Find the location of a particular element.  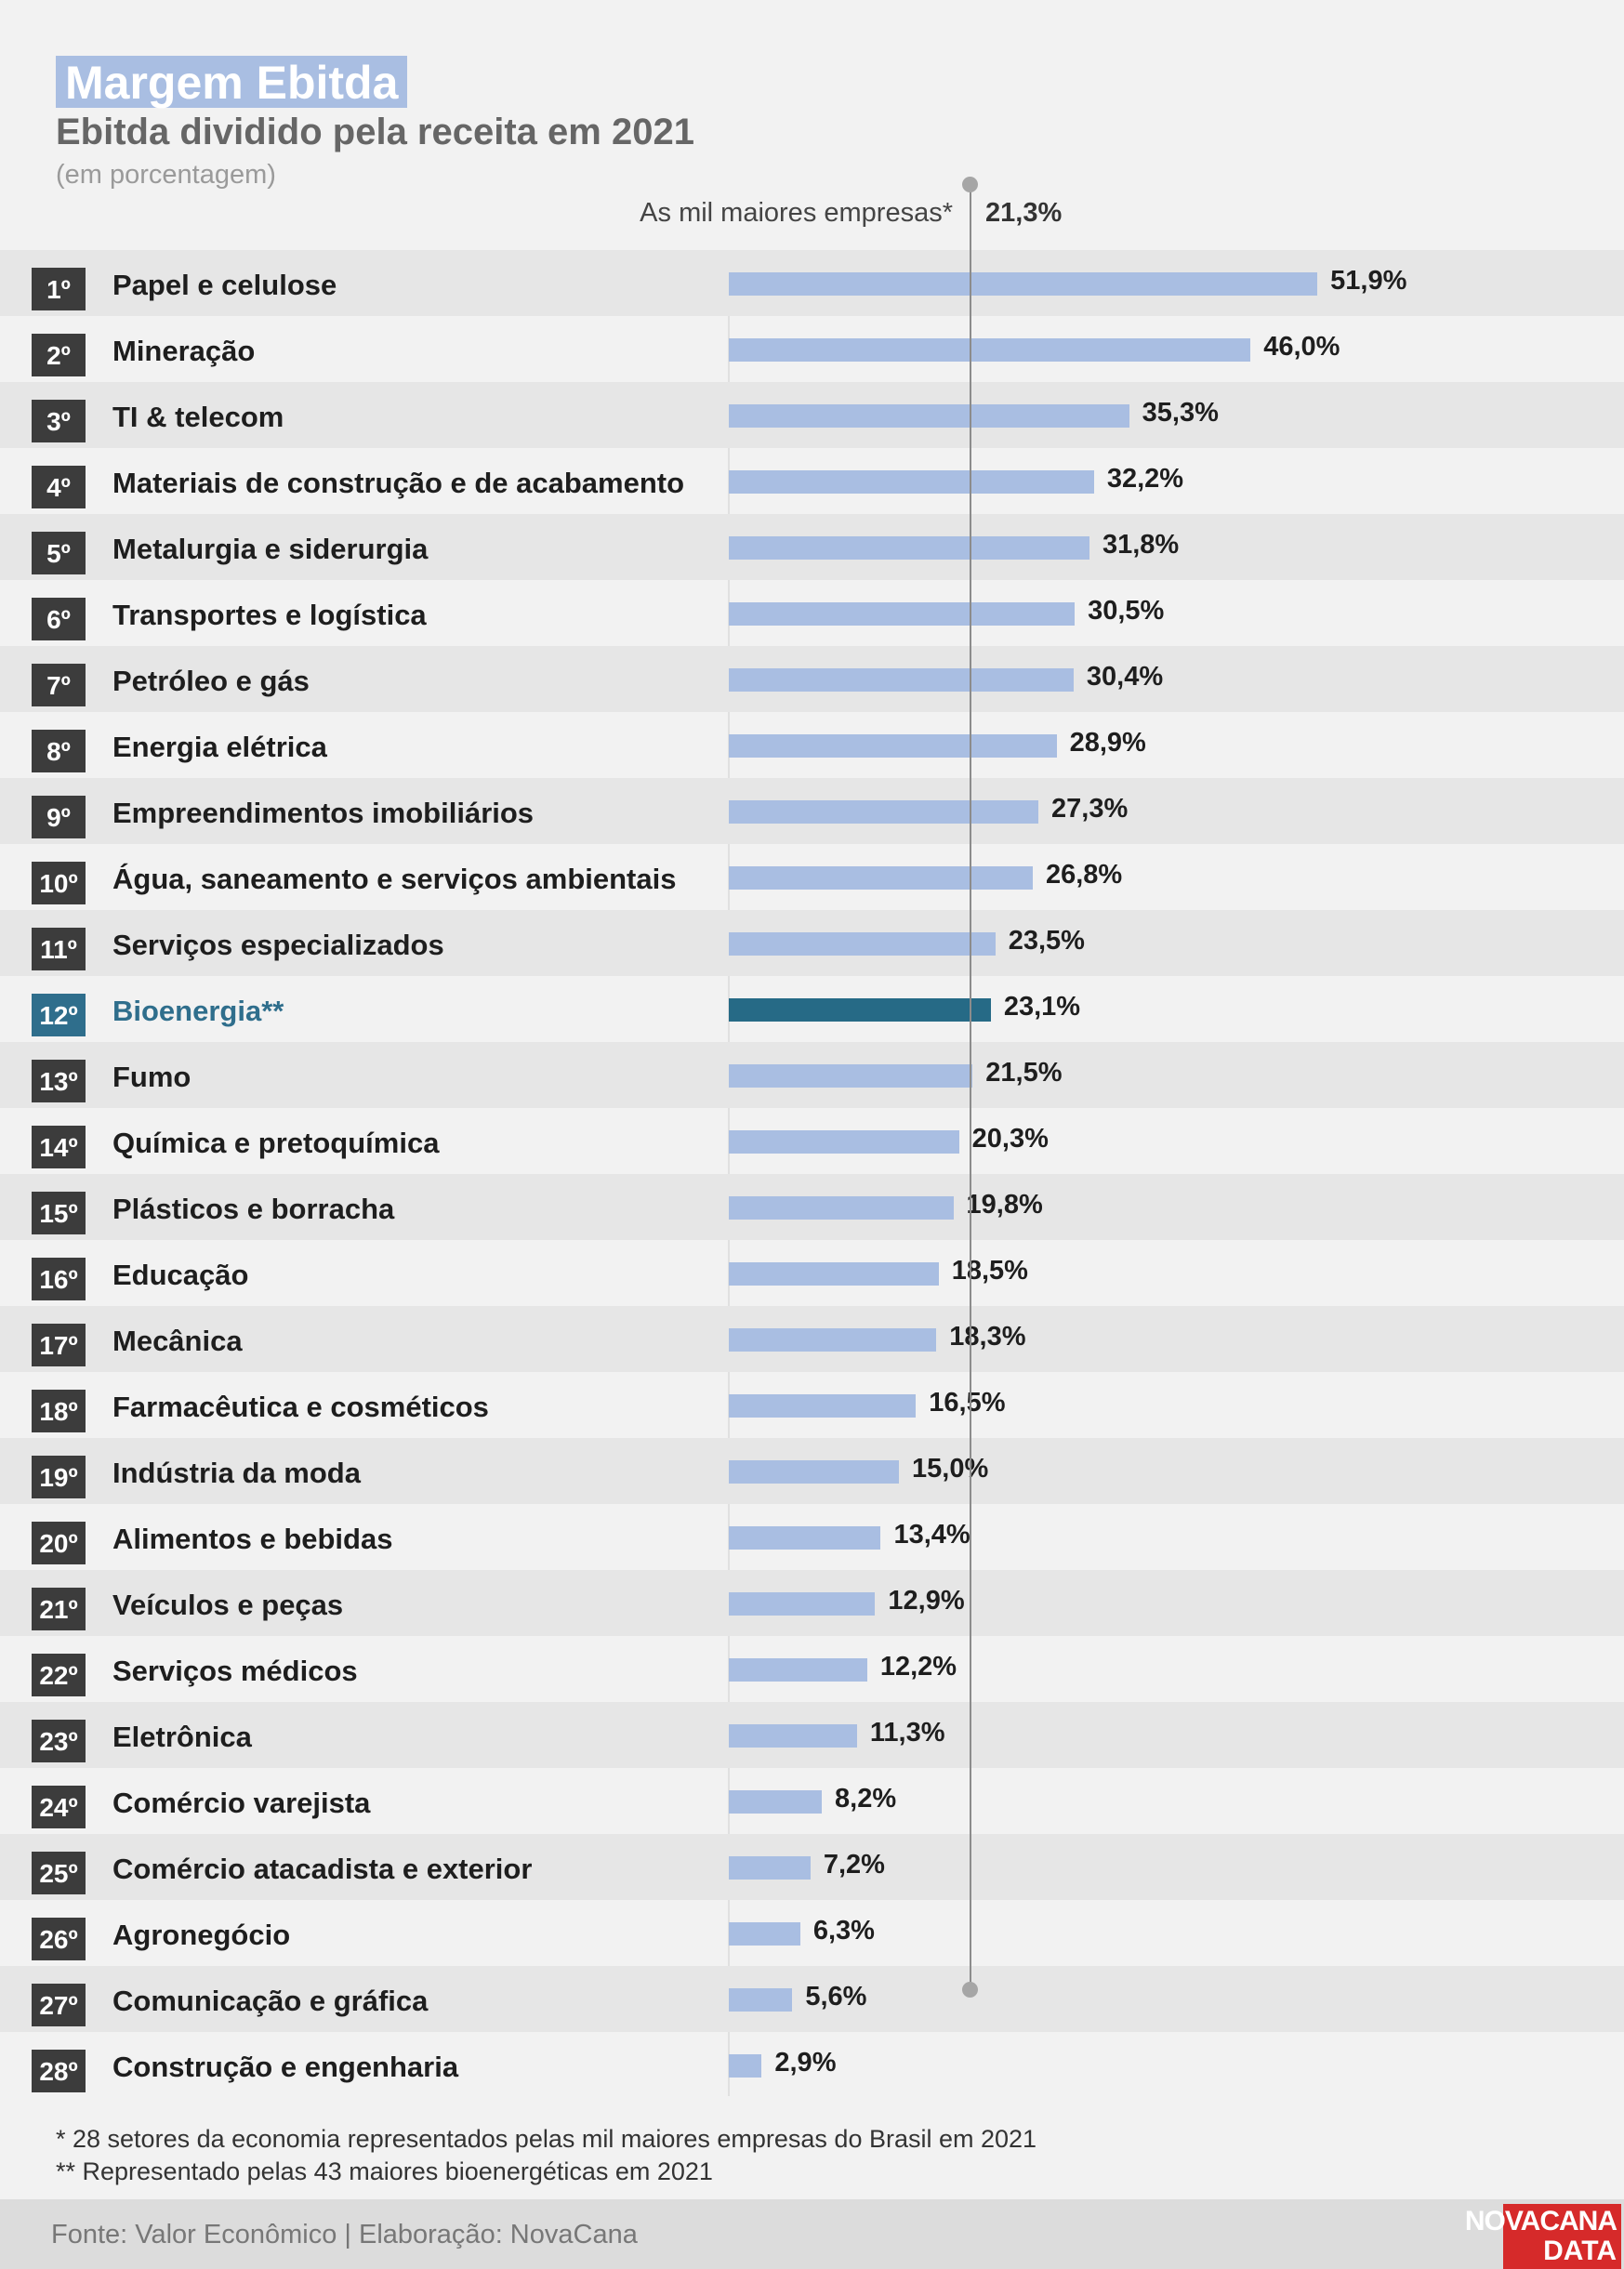

unit-note: (em porcentagem) is located at coordinates (166, 175).